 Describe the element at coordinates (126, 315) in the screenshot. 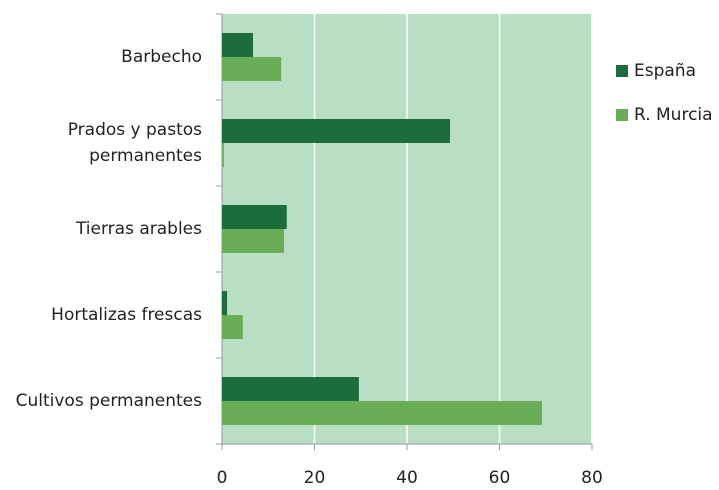

I see `y-tick-label: Hortalizas frescas` at that location.